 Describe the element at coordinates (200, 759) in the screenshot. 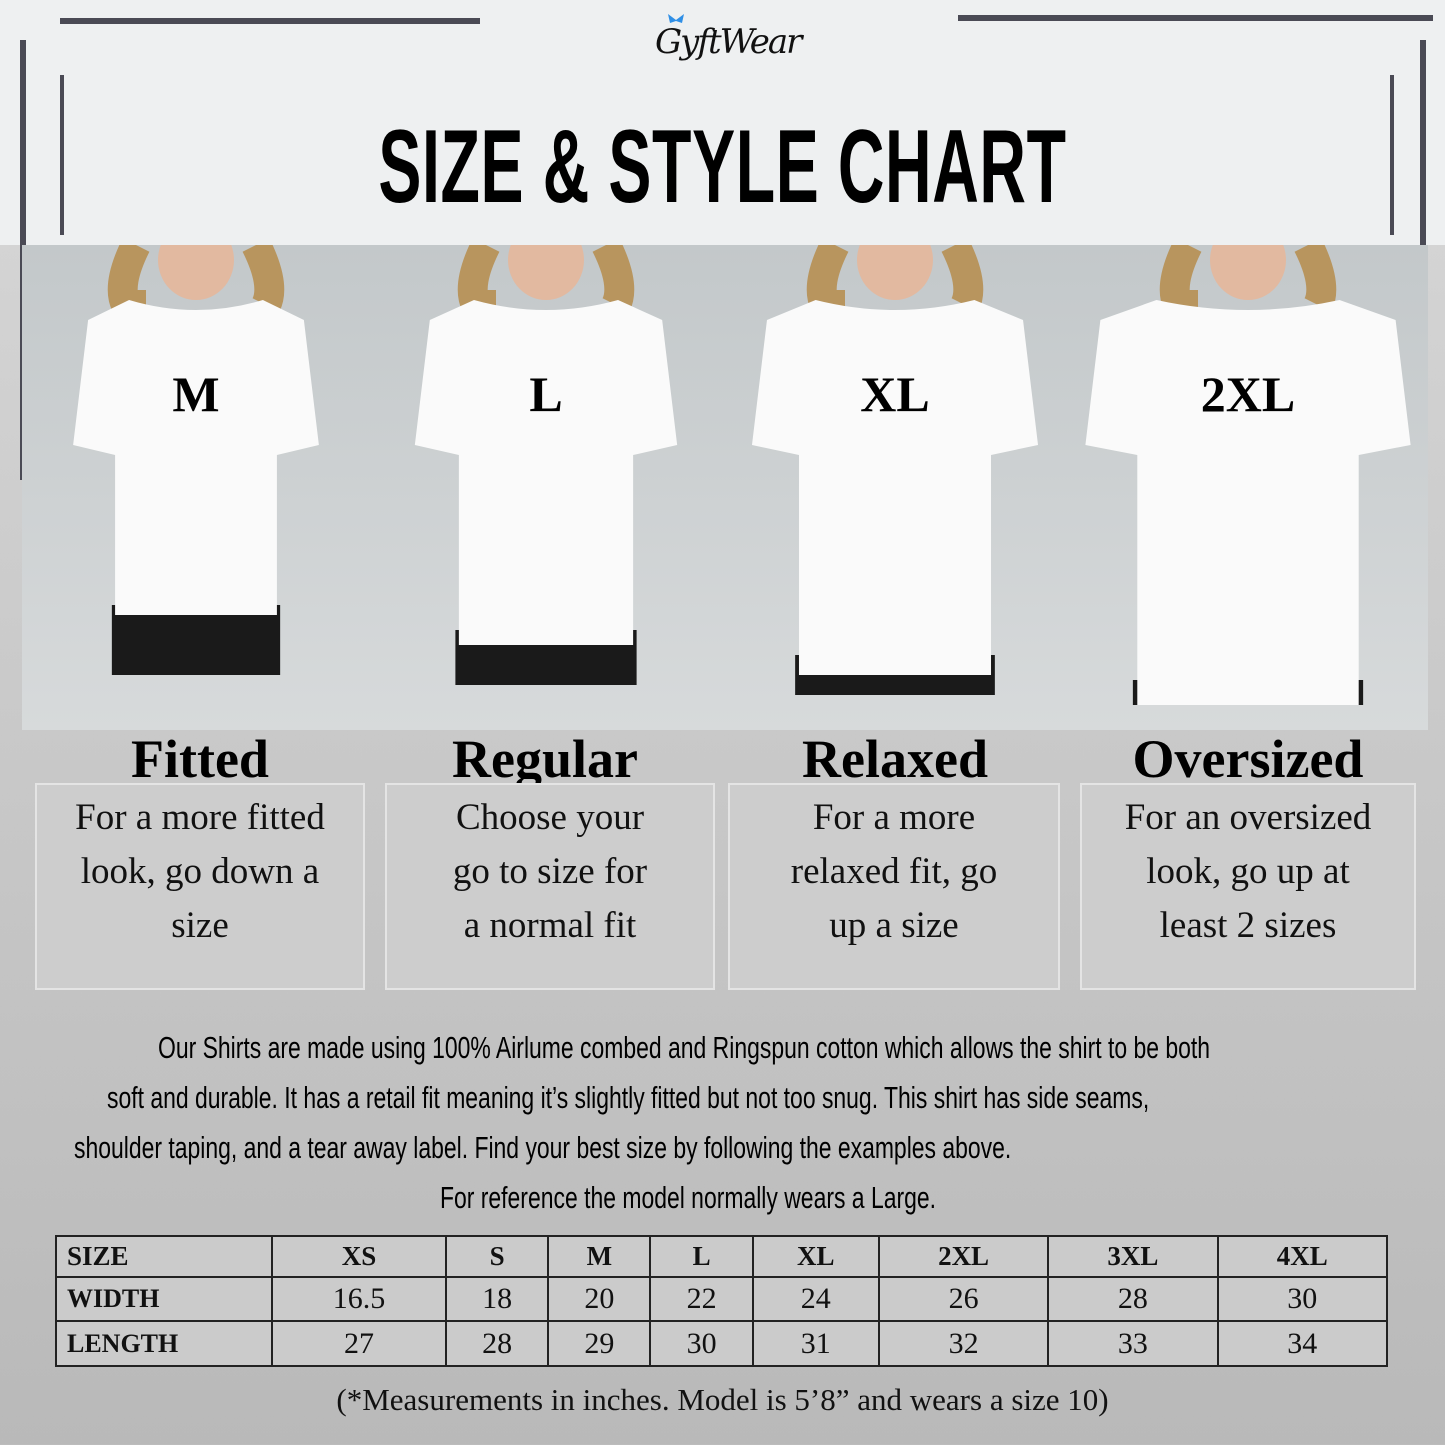

I see `fit-title: Fitted` at that location.